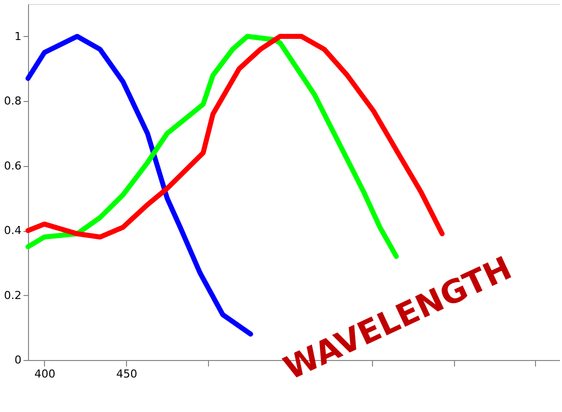 The height and width of the screenshot is (412, 562). Describe the element at coordinates (13, 295) in the screenshot. I see `y-tick-label: 0.2` at that location.